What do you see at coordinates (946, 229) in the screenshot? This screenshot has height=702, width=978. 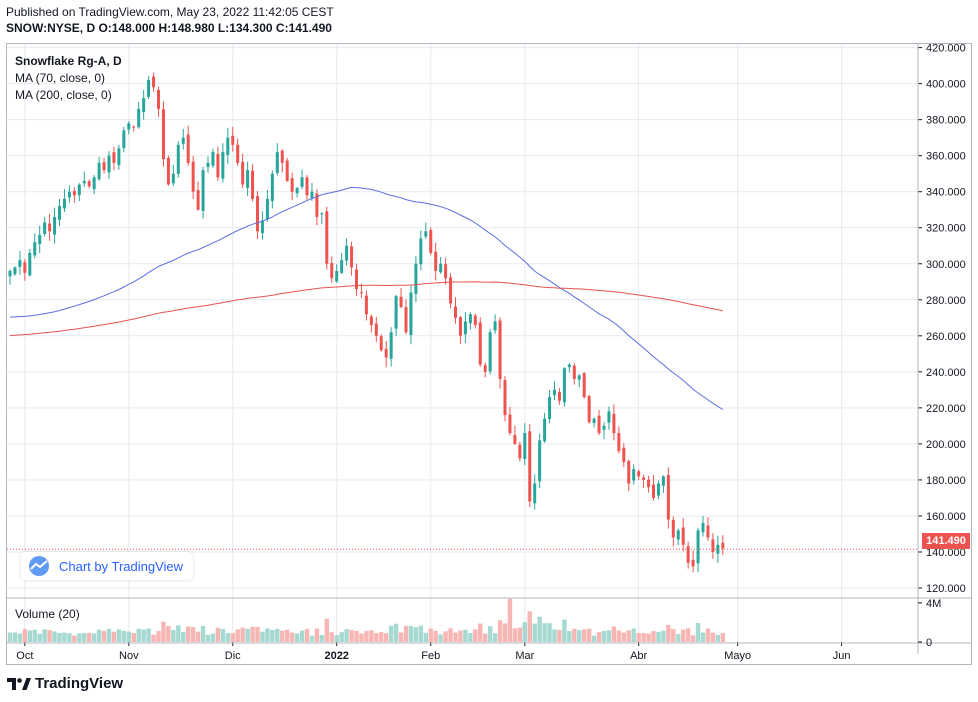 I see `y-tick-label: 320.000` at bounding box center [946, 229].